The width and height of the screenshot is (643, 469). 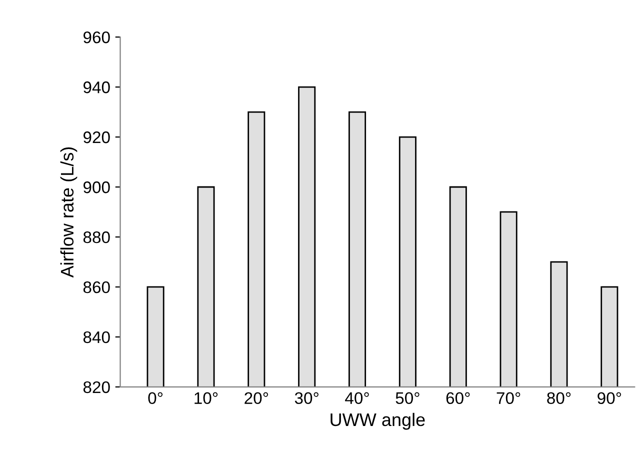 What do you see at coordinates (357, 398) in the screenshot?
I see `x-tick-label: 40°` at bounding box center [357, 398].